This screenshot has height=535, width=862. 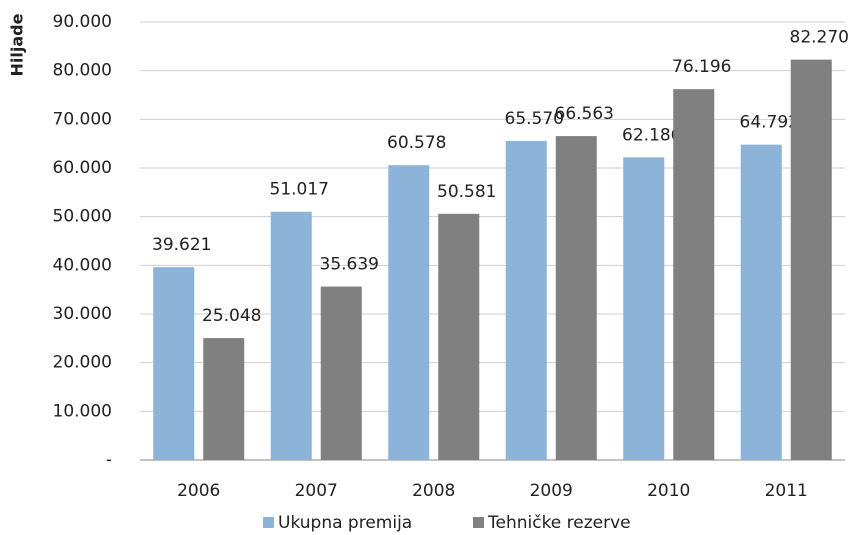 I want to click on y-tick-label: 90.000, so click(x=82, y=22).